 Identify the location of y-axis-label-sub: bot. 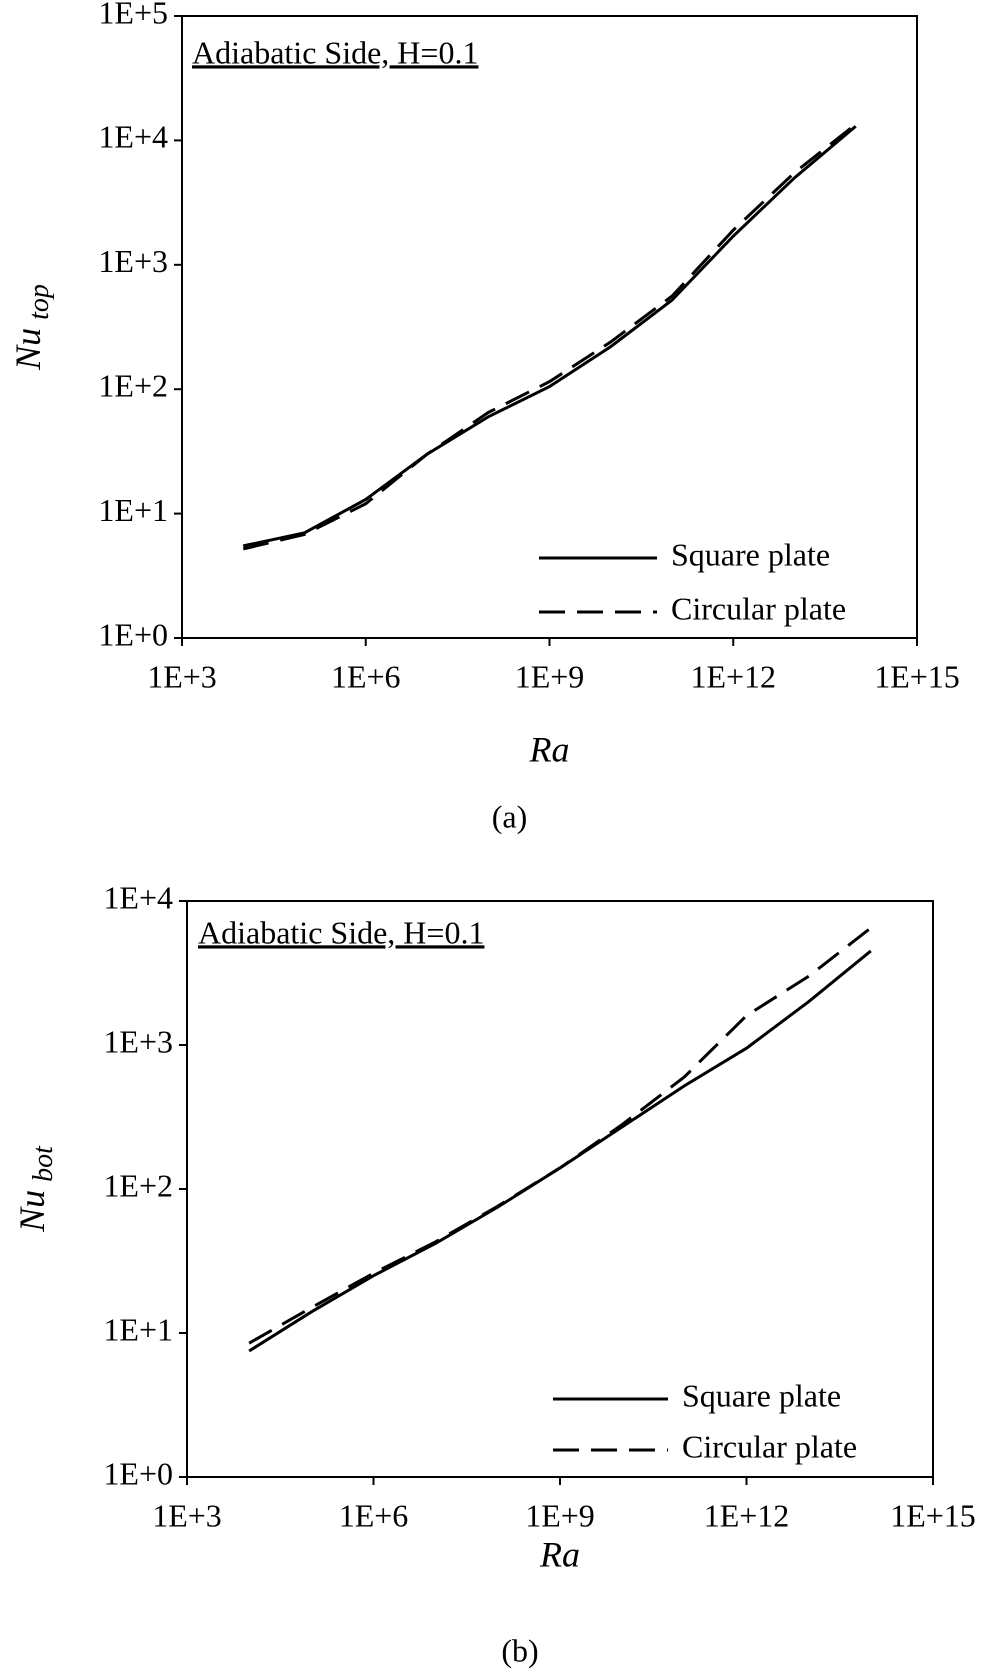
(43, 1163).